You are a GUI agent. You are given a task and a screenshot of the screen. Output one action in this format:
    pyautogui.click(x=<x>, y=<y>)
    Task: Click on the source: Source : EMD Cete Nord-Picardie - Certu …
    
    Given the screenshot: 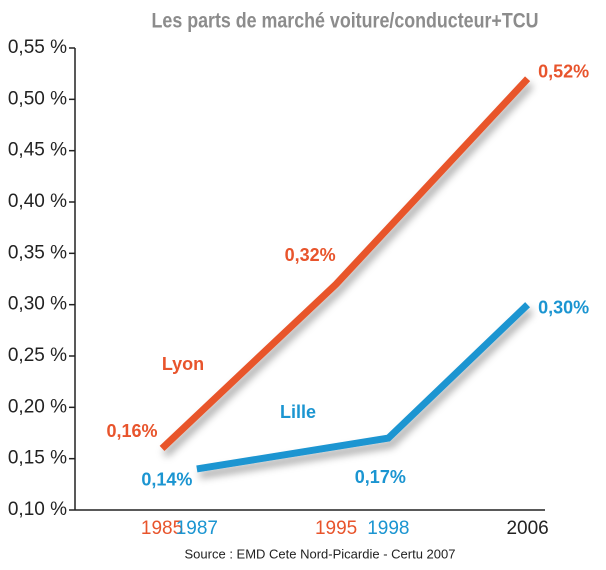 What is the action you would take?
    pyautogui.click(x=320, y=553)
    